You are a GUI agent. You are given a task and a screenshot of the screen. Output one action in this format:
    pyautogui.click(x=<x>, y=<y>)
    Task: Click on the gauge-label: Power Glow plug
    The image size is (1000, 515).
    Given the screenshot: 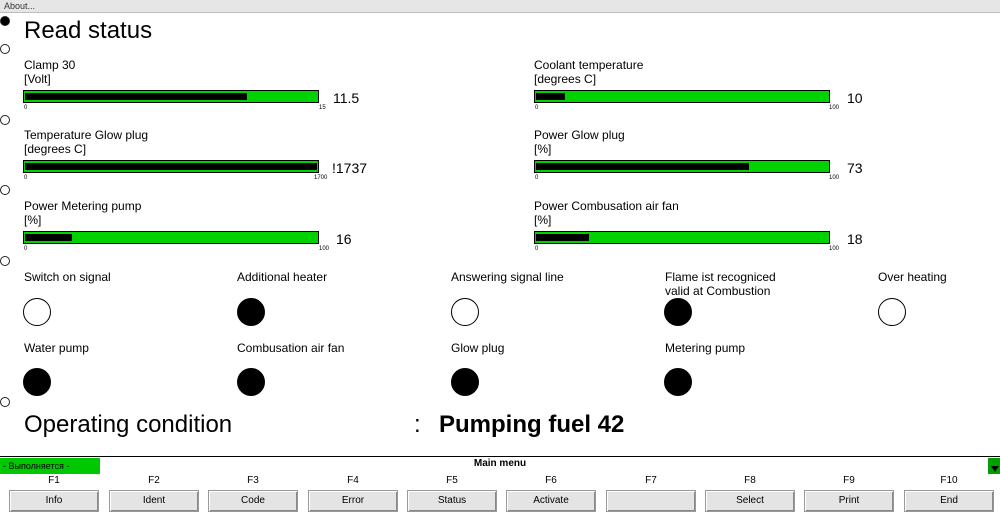 What is the action you would take?
    pyautogui.click(x=579, y=135)
    